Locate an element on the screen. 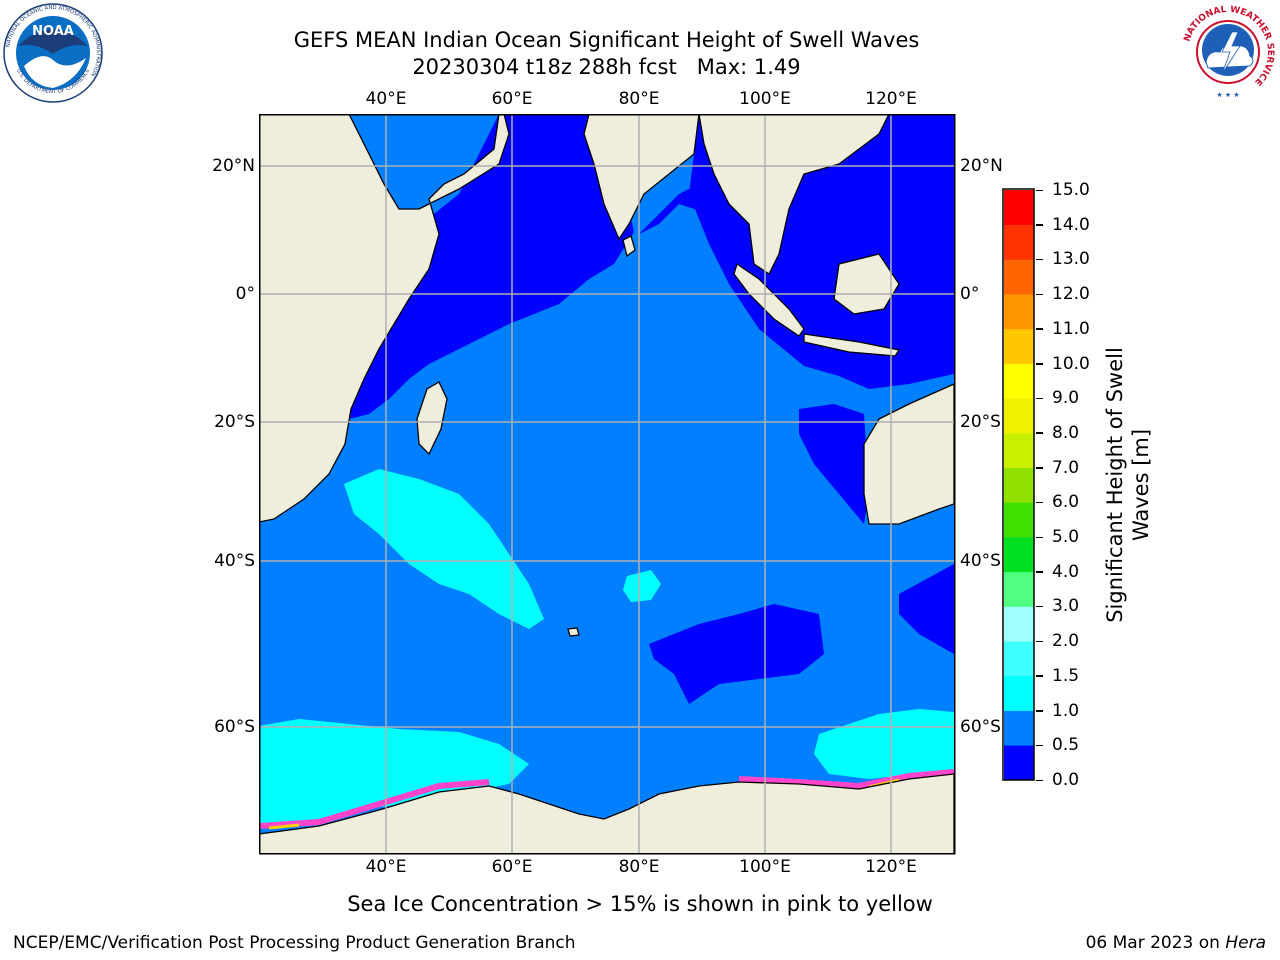 This screenshot has height=960, width=1280. colorbar-tick-label: 7.0 is located at coordinates (1066, 467).